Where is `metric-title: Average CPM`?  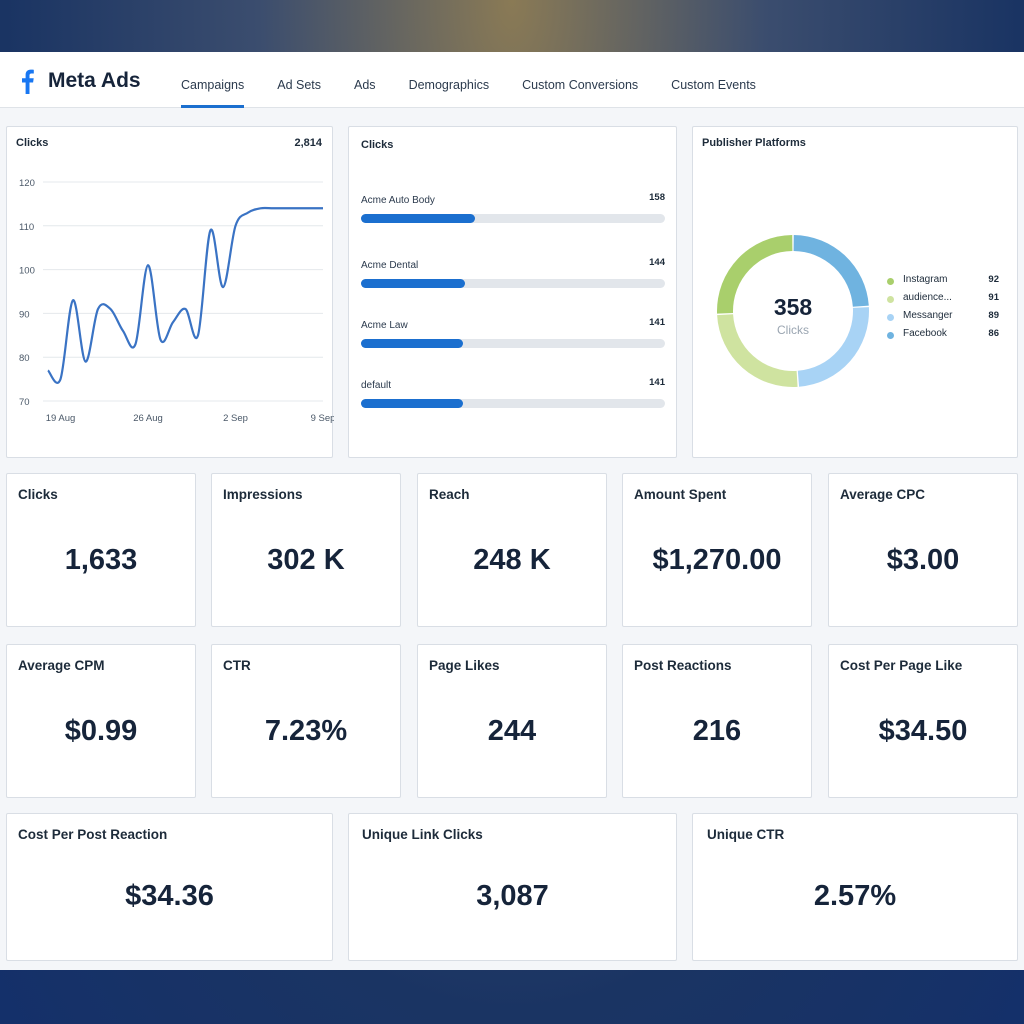 metric-title: Average CPM is located at coordinates (61, 665).